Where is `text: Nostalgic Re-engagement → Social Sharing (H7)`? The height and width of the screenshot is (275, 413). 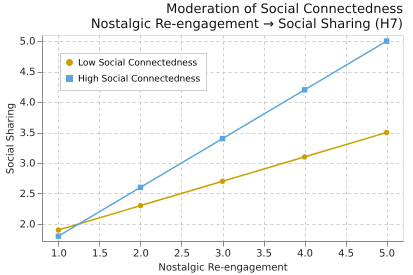
text: Nostalgic Re-engagement → Social Sharing (H7) is located at coordinates (246, 24).